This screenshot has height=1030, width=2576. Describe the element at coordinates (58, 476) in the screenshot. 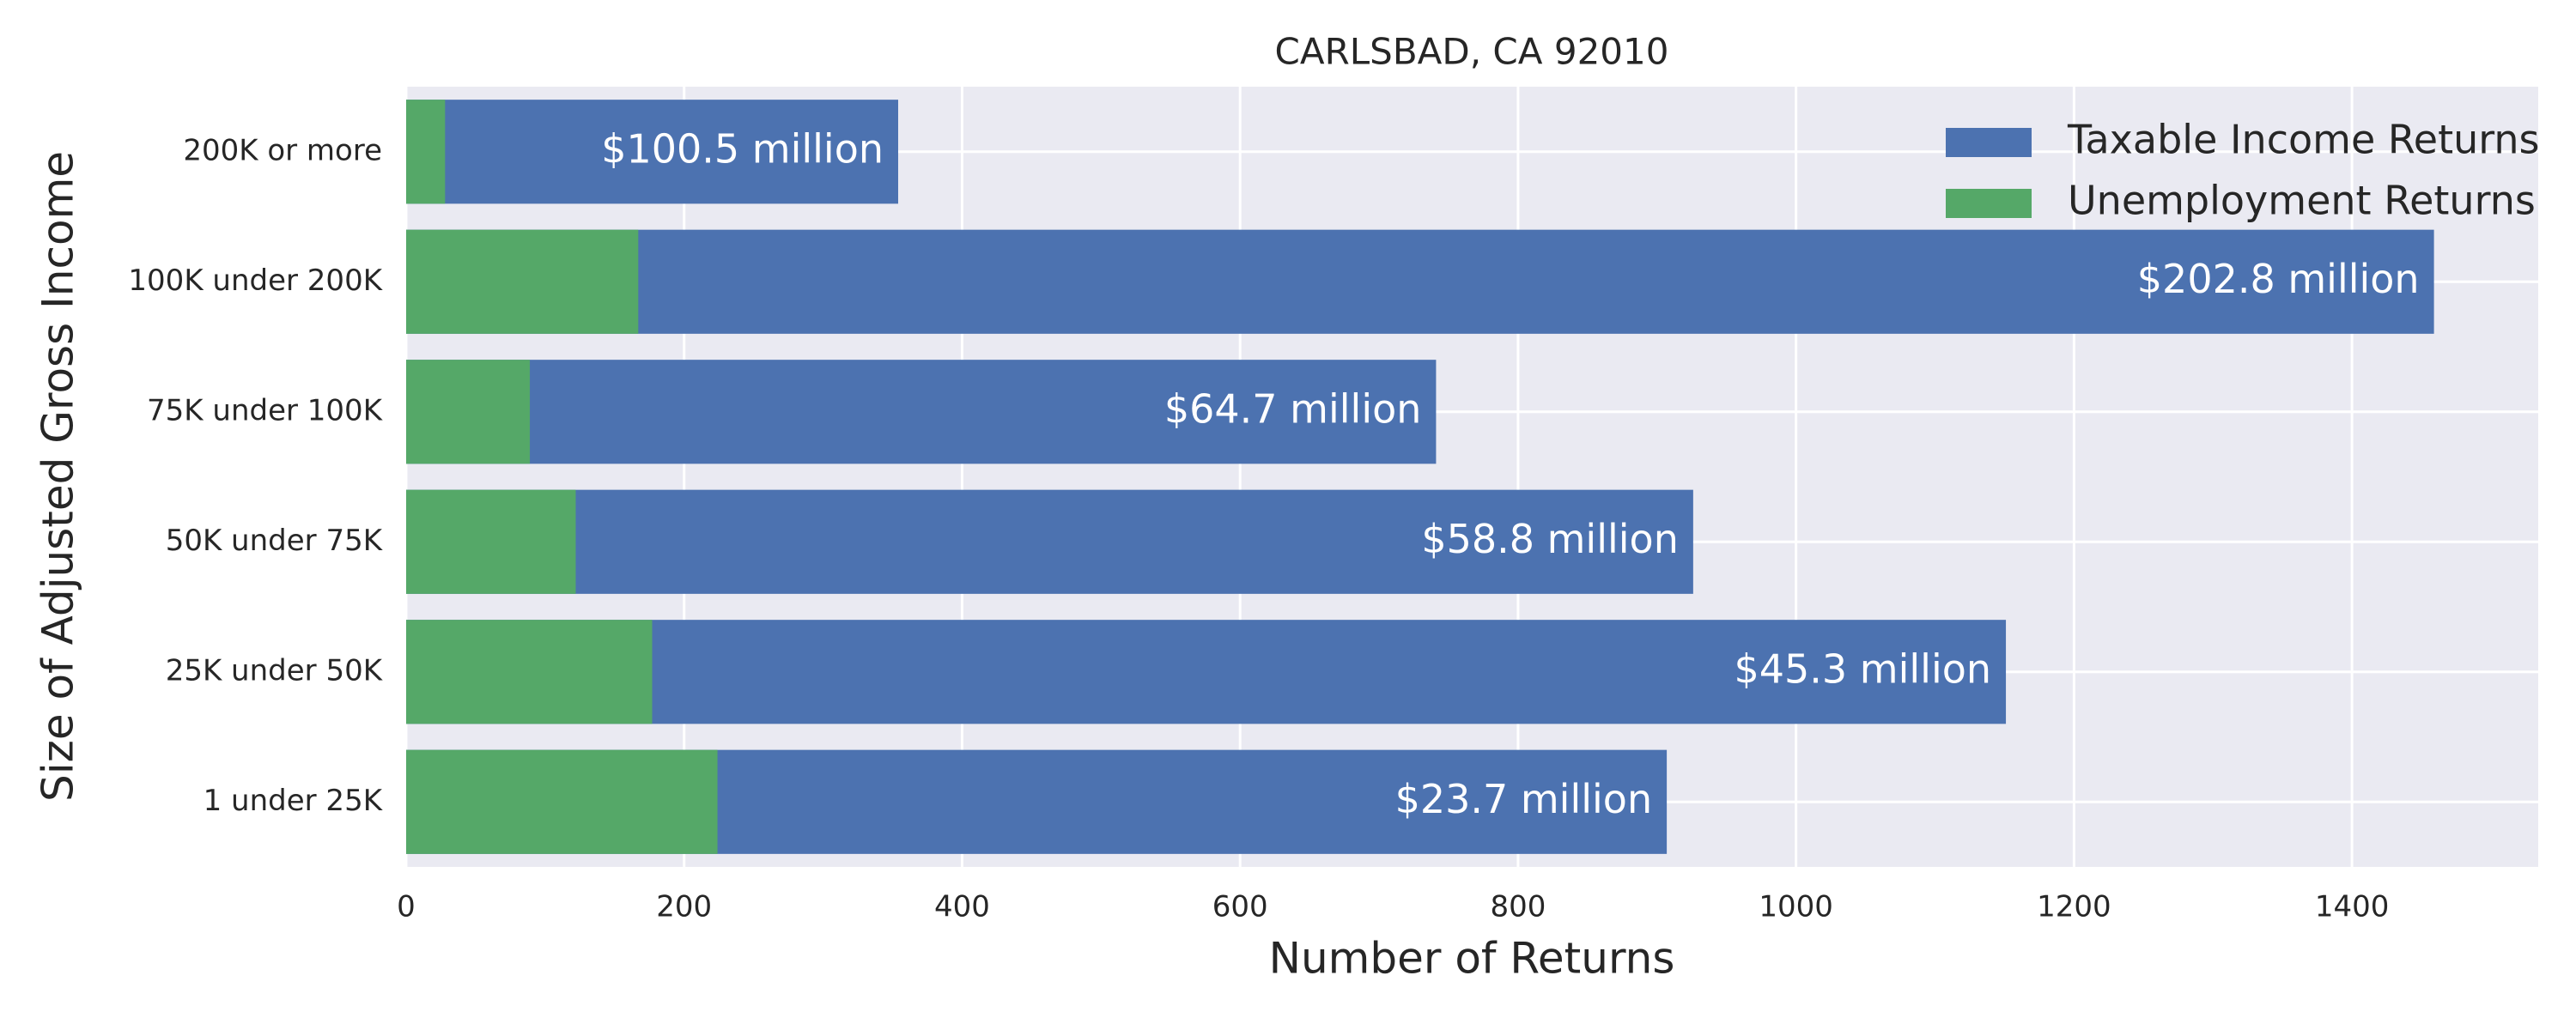

I see `y-axis-label: Size of Adjusted Gross Income` at that location.